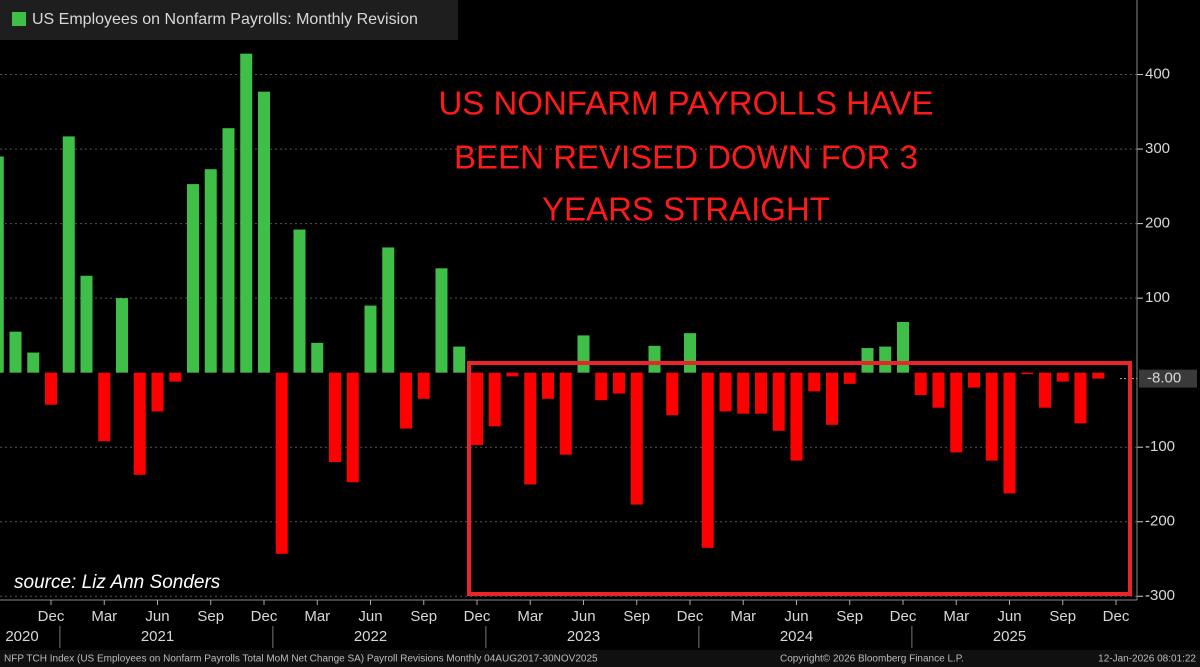 This screenshot has height=667, width=1200. Describe the element at coordinates (1147, 659) in the screenshot. I see `footer-text: 12-Jan-2026 08:01:22` at that location.